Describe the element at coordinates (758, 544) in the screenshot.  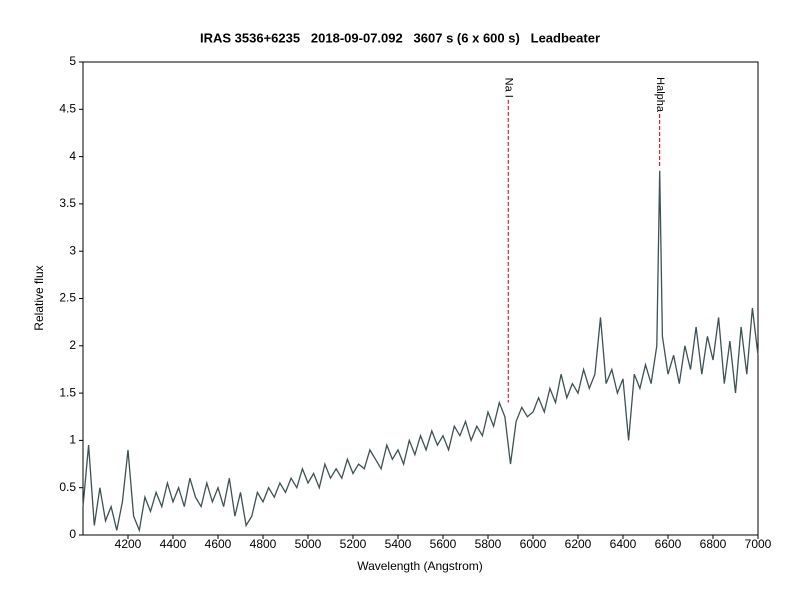
I see `x-tick-label: 7000` at that location.